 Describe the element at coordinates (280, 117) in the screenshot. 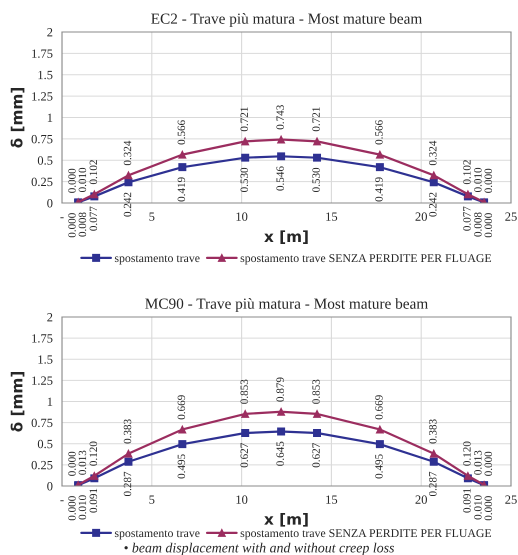

I see `data-label: 0.743` at that location.